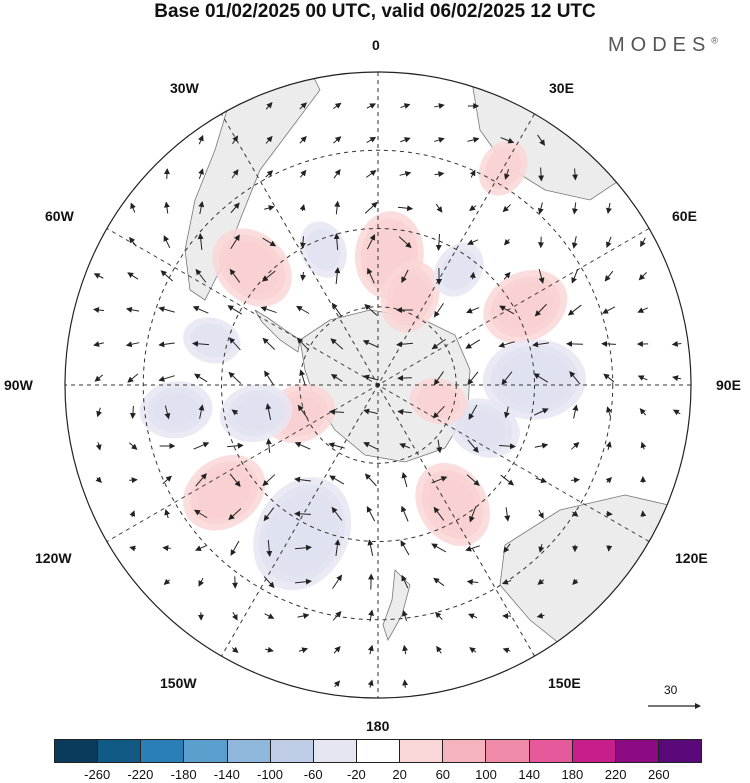 Image resolution: width=750 pixels, height=783 pixels. What do you see at coordinates (140, 774) in the screenshot?
I see `colorbar-tick-label: -220` at bounding box center [140, 774].